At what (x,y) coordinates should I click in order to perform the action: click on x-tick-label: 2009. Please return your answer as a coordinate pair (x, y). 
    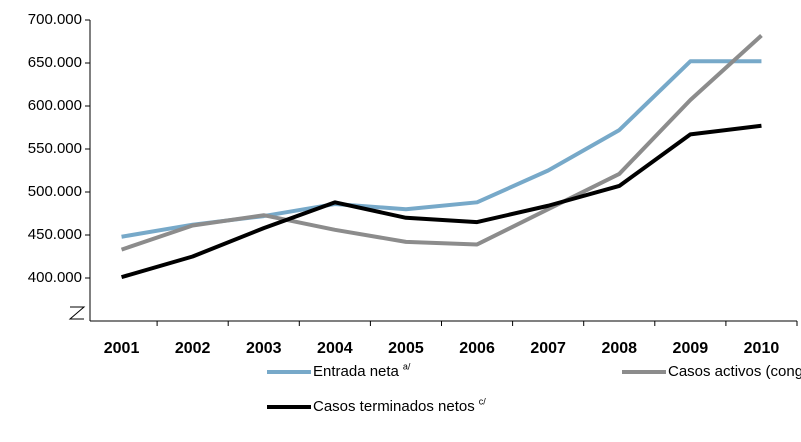
    Looking at the image, I should click on (691, 348).